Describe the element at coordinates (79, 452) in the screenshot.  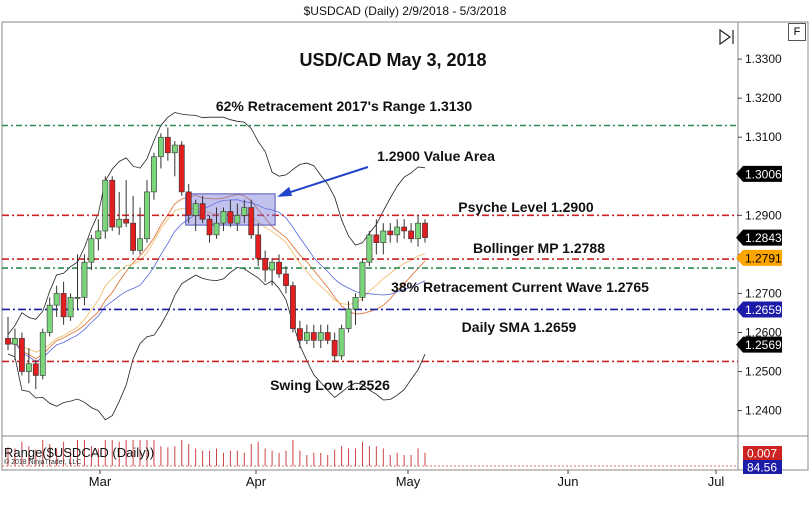
I see `indicator-label: Range($USDCAD (Daily))` at that location.